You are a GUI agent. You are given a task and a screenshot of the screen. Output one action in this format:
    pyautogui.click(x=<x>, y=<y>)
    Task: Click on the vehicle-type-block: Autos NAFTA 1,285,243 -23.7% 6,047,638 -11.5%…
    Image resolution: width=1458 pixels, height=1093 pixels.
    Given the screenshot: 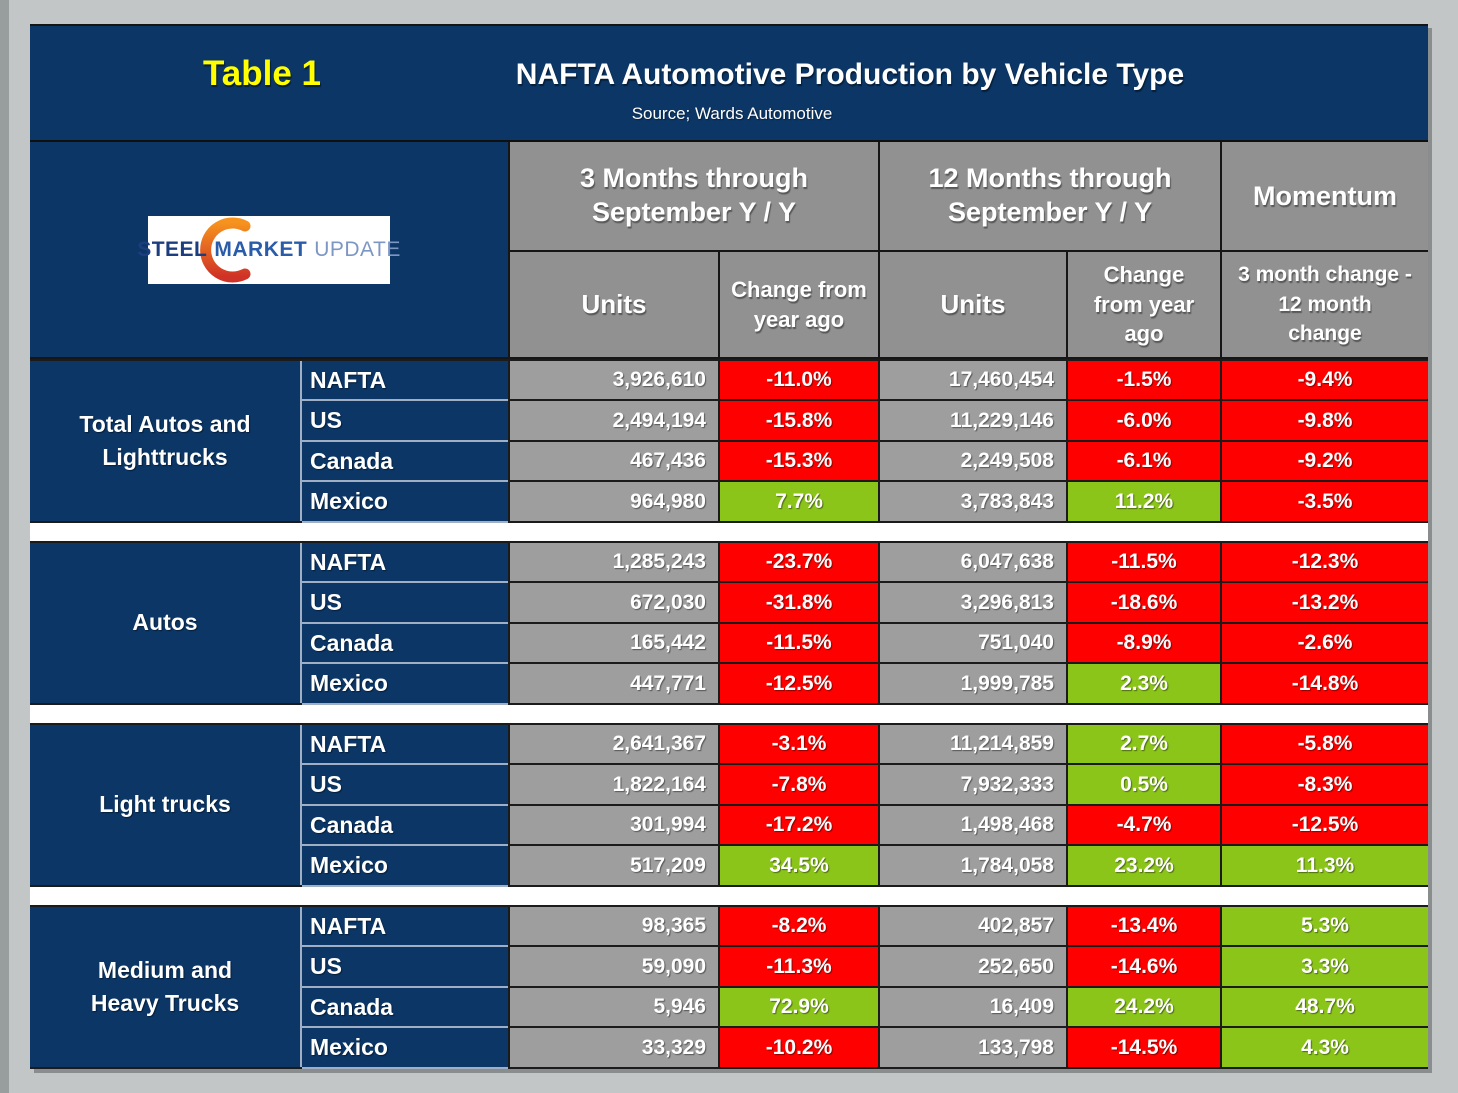 What is the action you would take?
    pyautogui.click(x=729, y=623)
    